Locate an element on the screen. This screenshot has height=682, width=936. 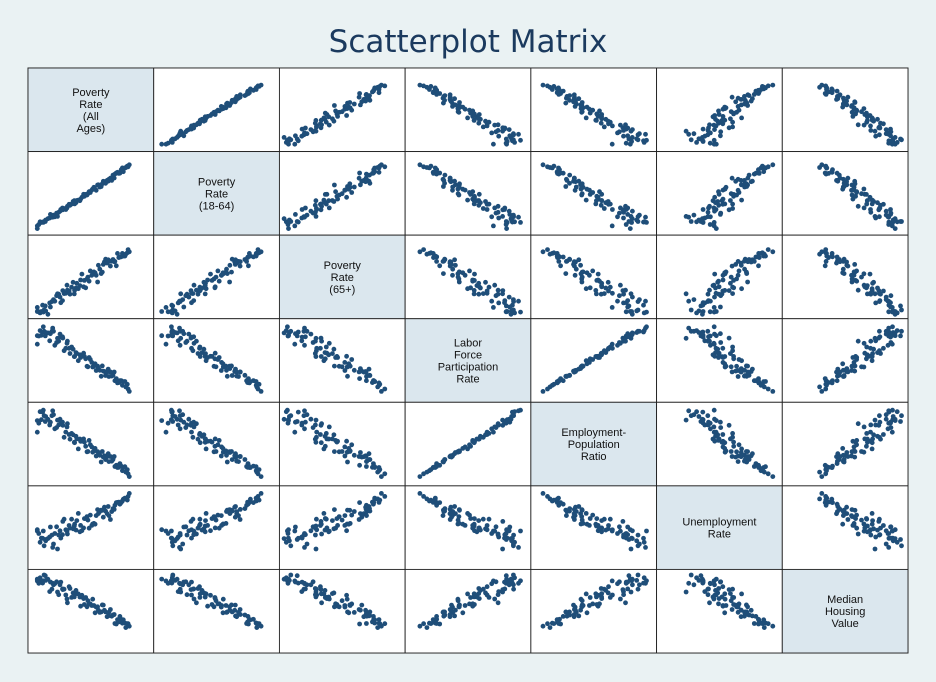
variable-label: Employment-Population Ratio is located at coordinates (593, 445).